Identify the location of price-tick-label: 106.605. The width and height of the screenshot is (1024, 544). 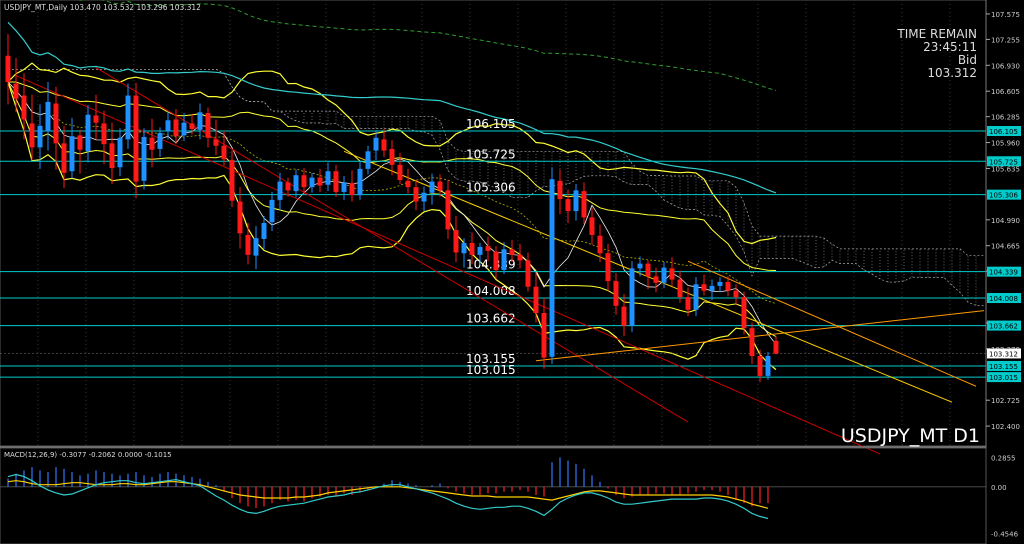
(1005, 92).